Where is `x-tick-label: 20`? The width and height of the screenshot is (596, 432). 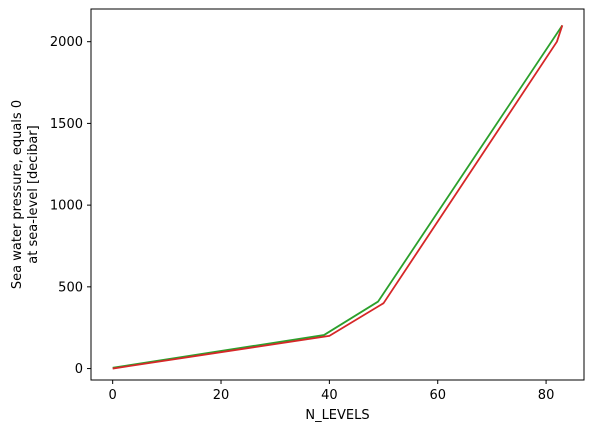
x-tick-label: 20 is located at coordinates (221, 395).